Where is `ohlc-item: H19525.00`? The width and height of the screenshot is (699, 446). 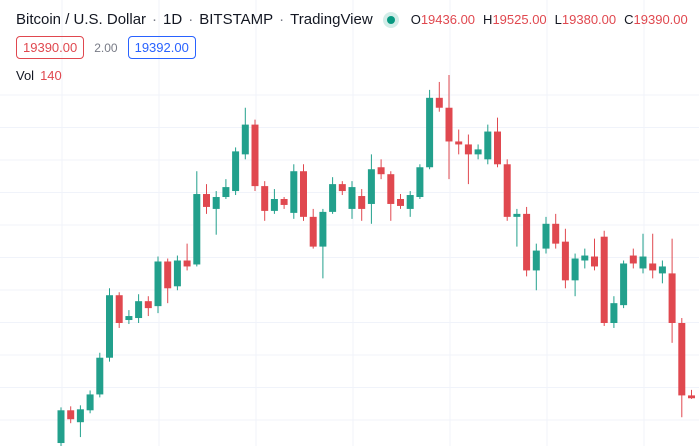
ohlc-item: H19525.00 is located at coordinates (515, 19).